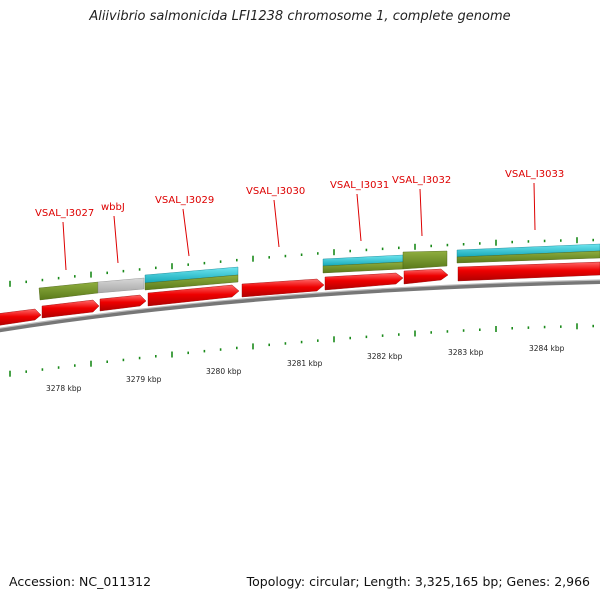 Image resolution: width=600 pixels, height=600 pixels. Describe the element at coordinates (359, 185) in the screenshot. I see `gene-label: VSAL_I3031` at that location.